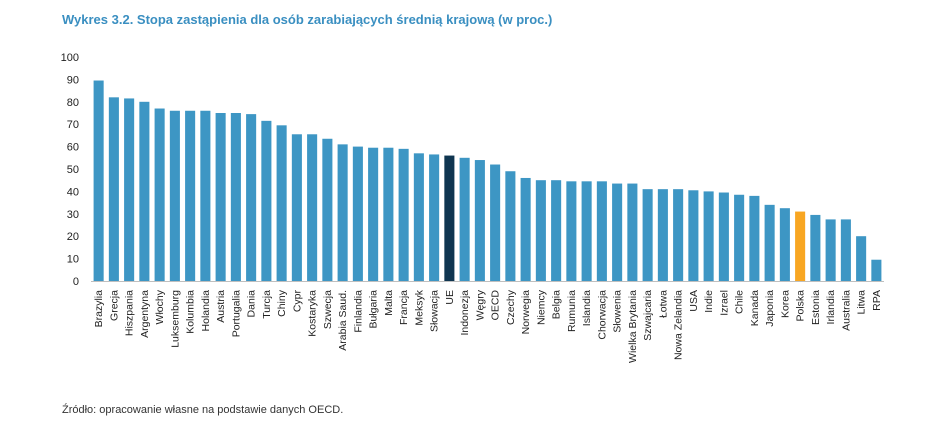 The height and width of the screenshot is (430, 948). What do you see at coordinates (73, 237) in the screenshot?
I see `y-tick-label: 20` at bounding box center [73, 237].